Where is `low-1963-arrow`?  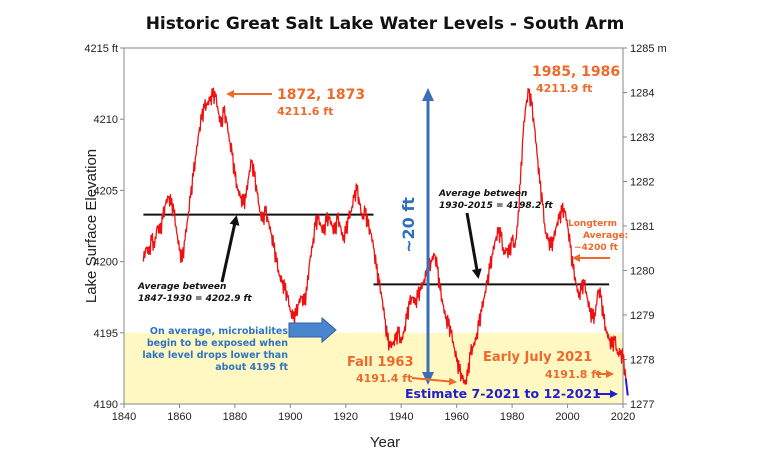 low-1963-arrow is located at coordinates (434, 381).